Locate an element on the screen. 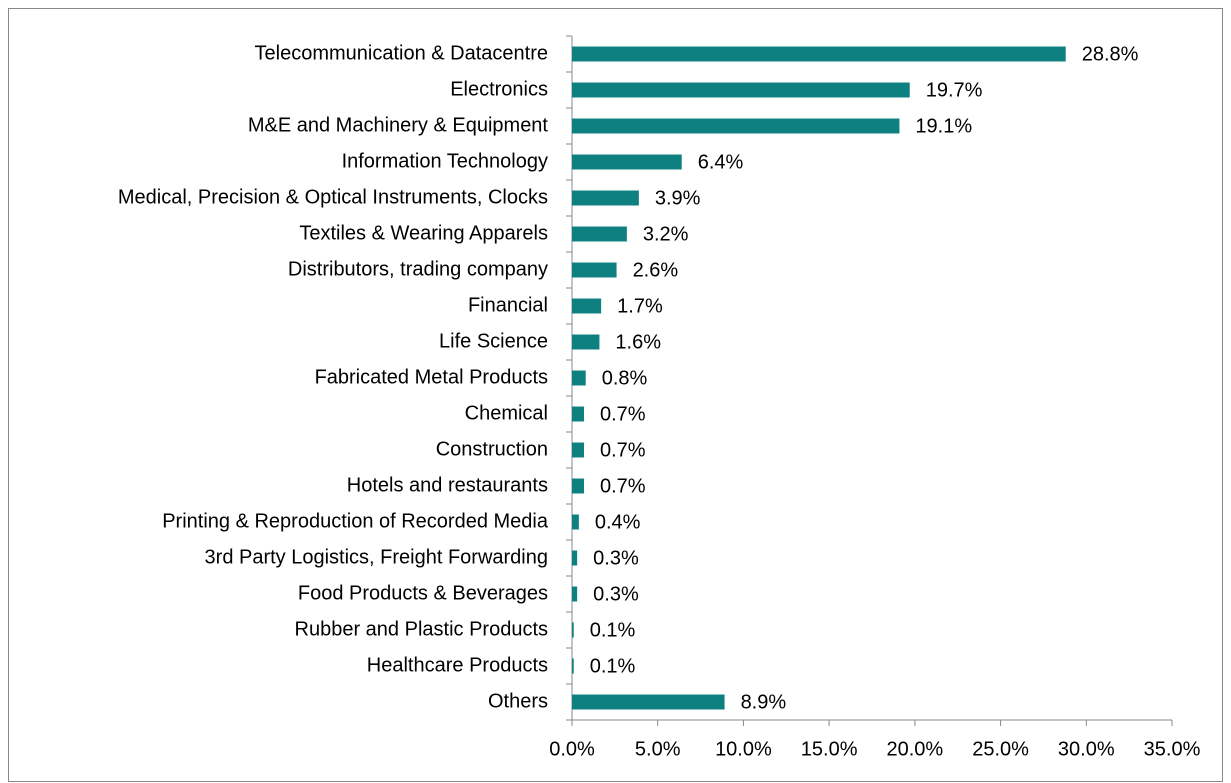  x-tick-label: 30.0% is located at coordinates (1086, 749).